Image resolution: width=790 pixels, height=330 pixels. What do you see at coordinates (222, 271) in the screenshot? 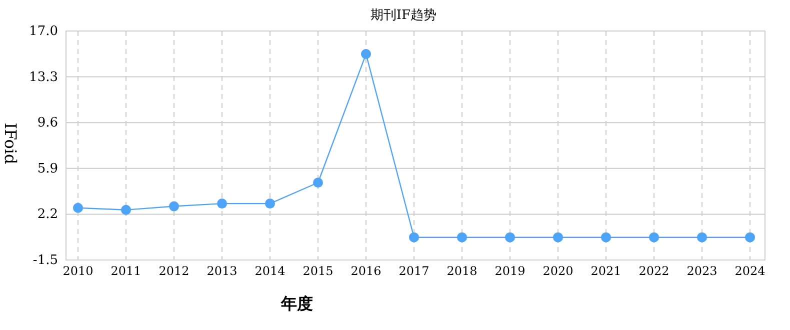
I see `x-tick-label: 2013` at bounding box center [222, 271].